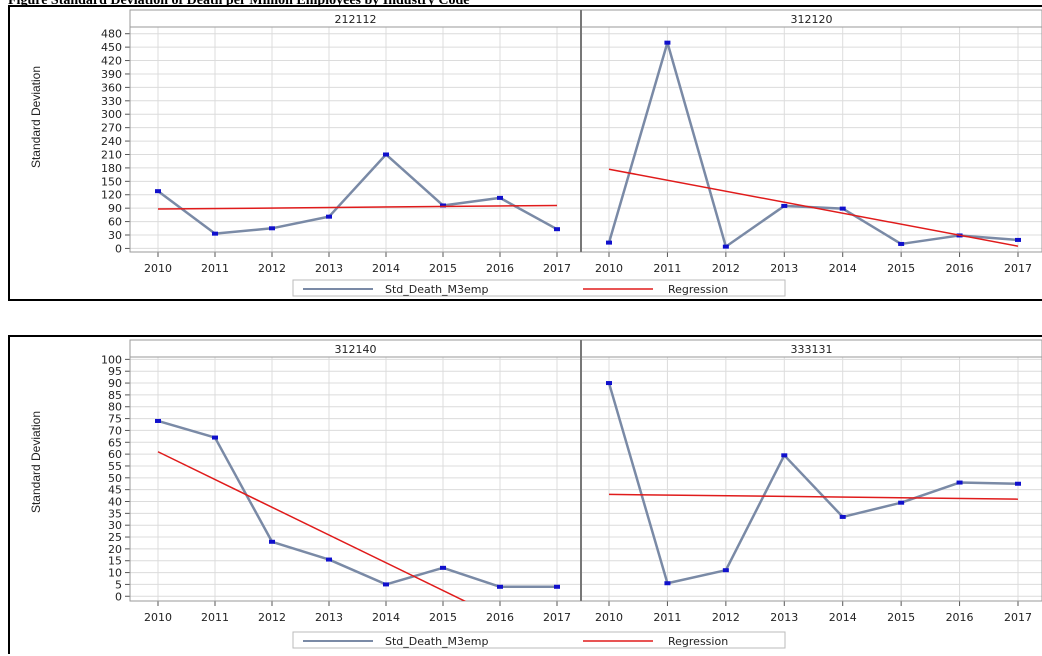  Describe the element at coordinates (111, 47) in the screenshot. I see `y-tick-label: 450` at that location.